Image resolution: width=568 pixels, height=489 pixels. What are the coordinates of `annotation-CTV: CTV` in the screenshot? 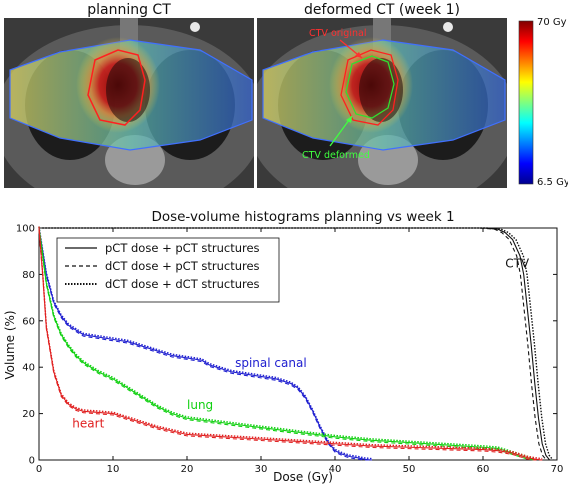 It's located at (517, 263).